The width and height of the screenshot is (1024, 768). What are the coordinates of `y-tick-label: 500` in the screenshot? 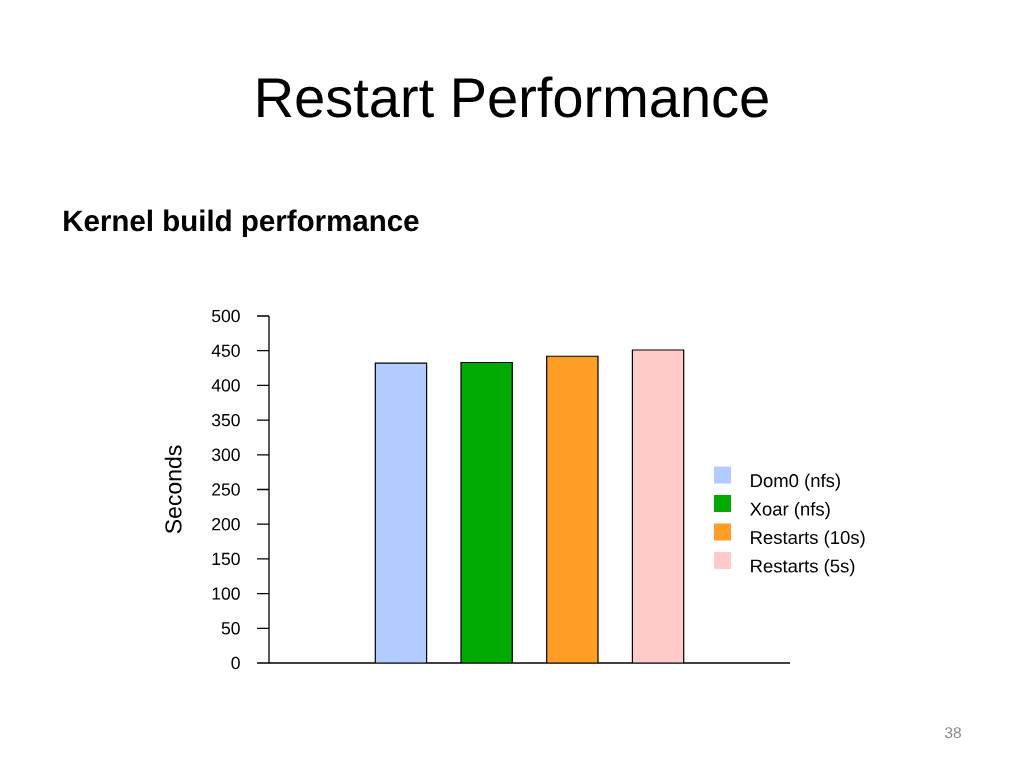 It's located at (225, 316).